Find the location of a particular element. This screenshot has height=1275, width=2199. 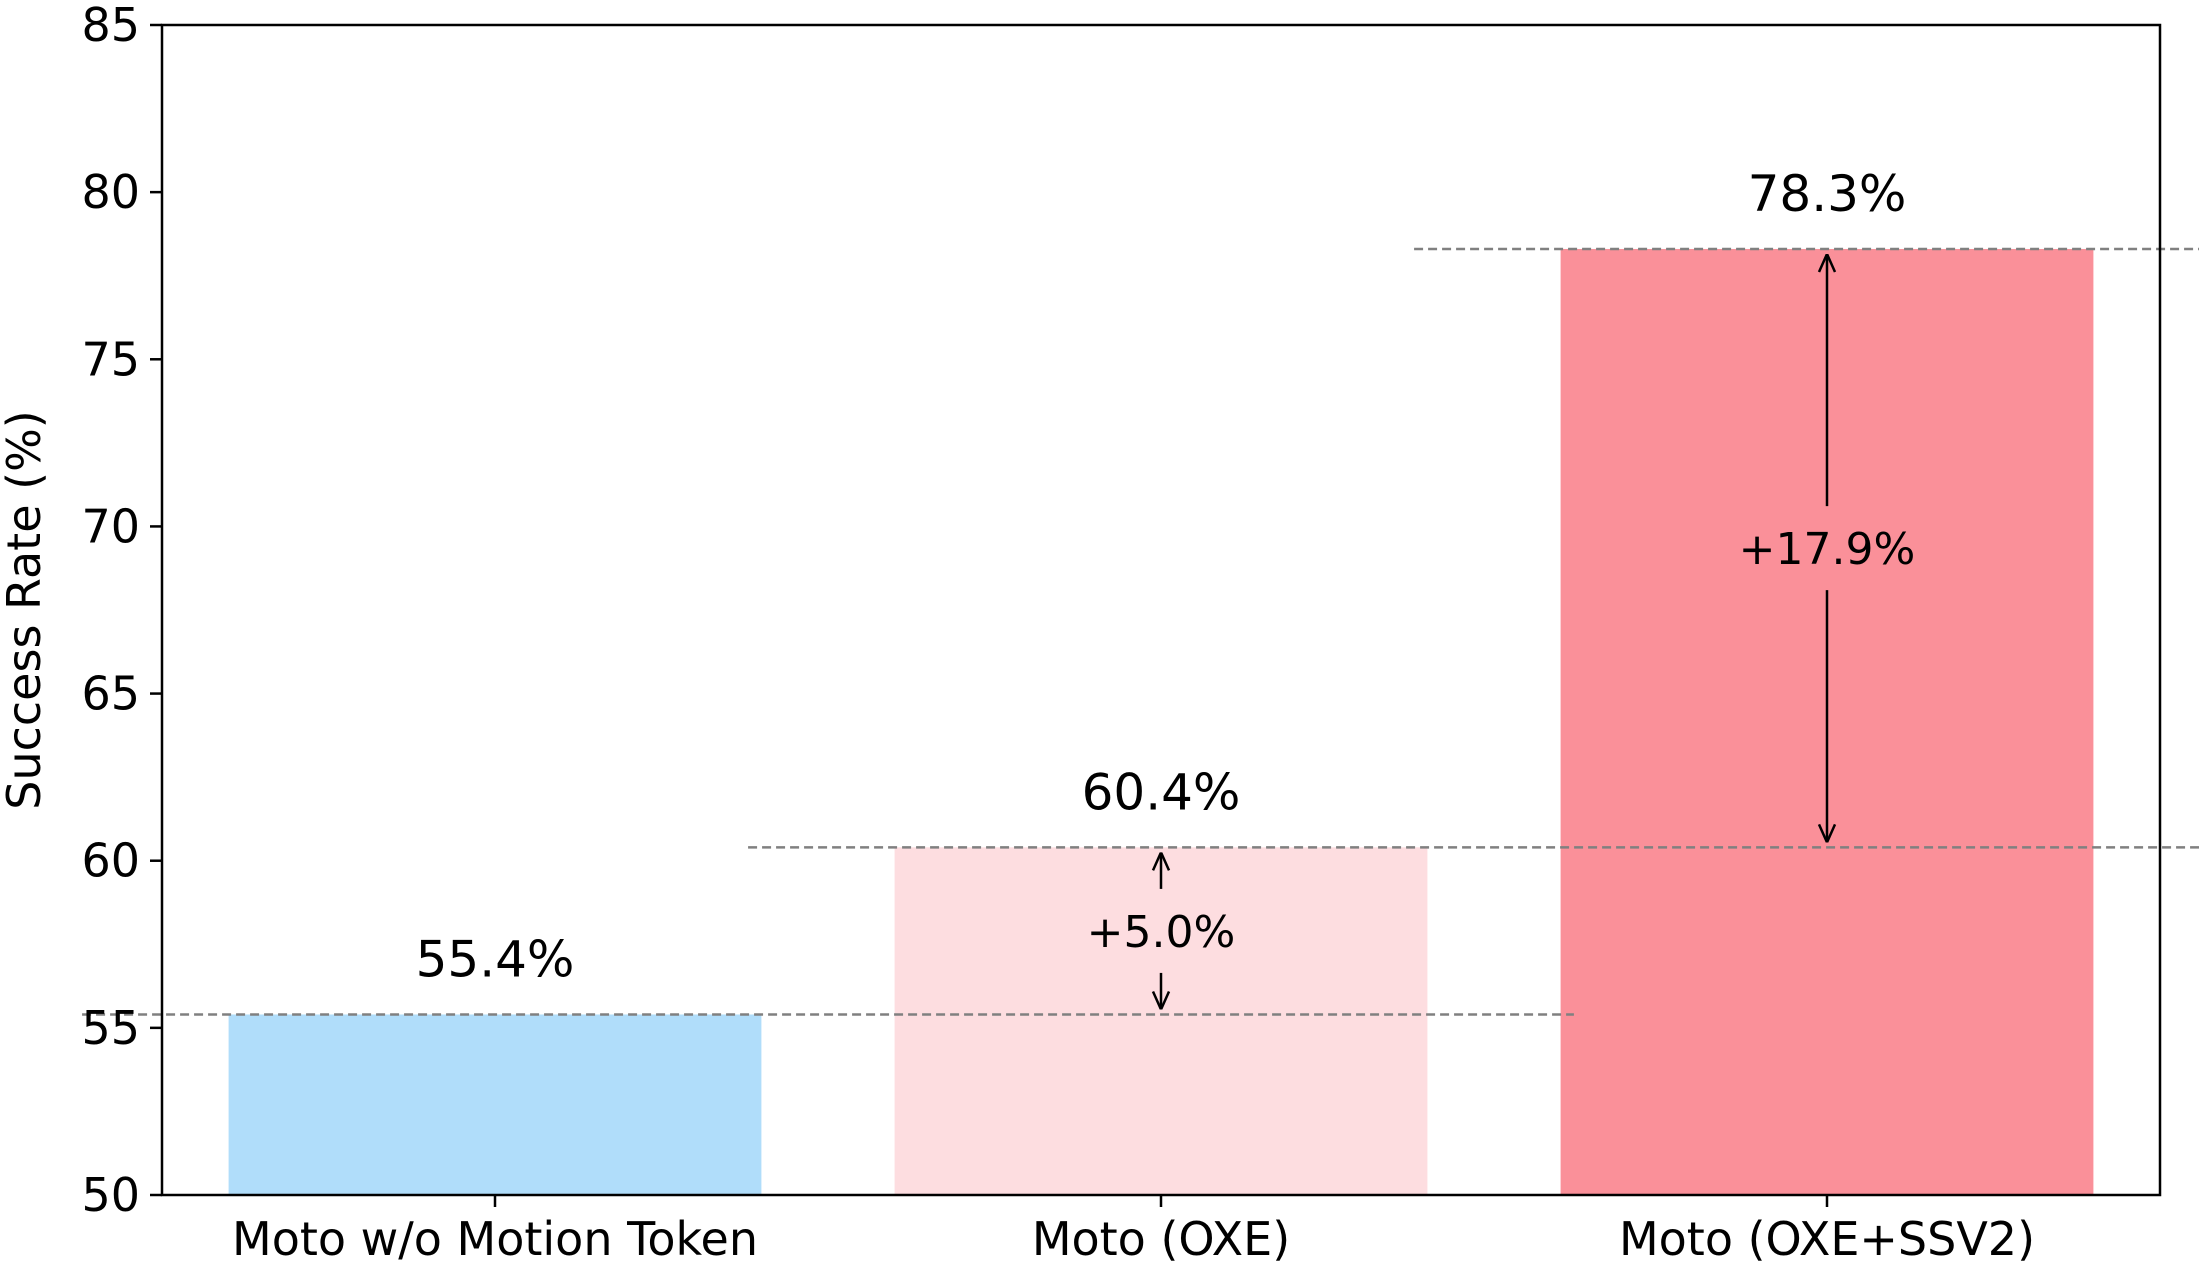

y-axis-title: Success Rate (%) is located at coordinates (25, 610).